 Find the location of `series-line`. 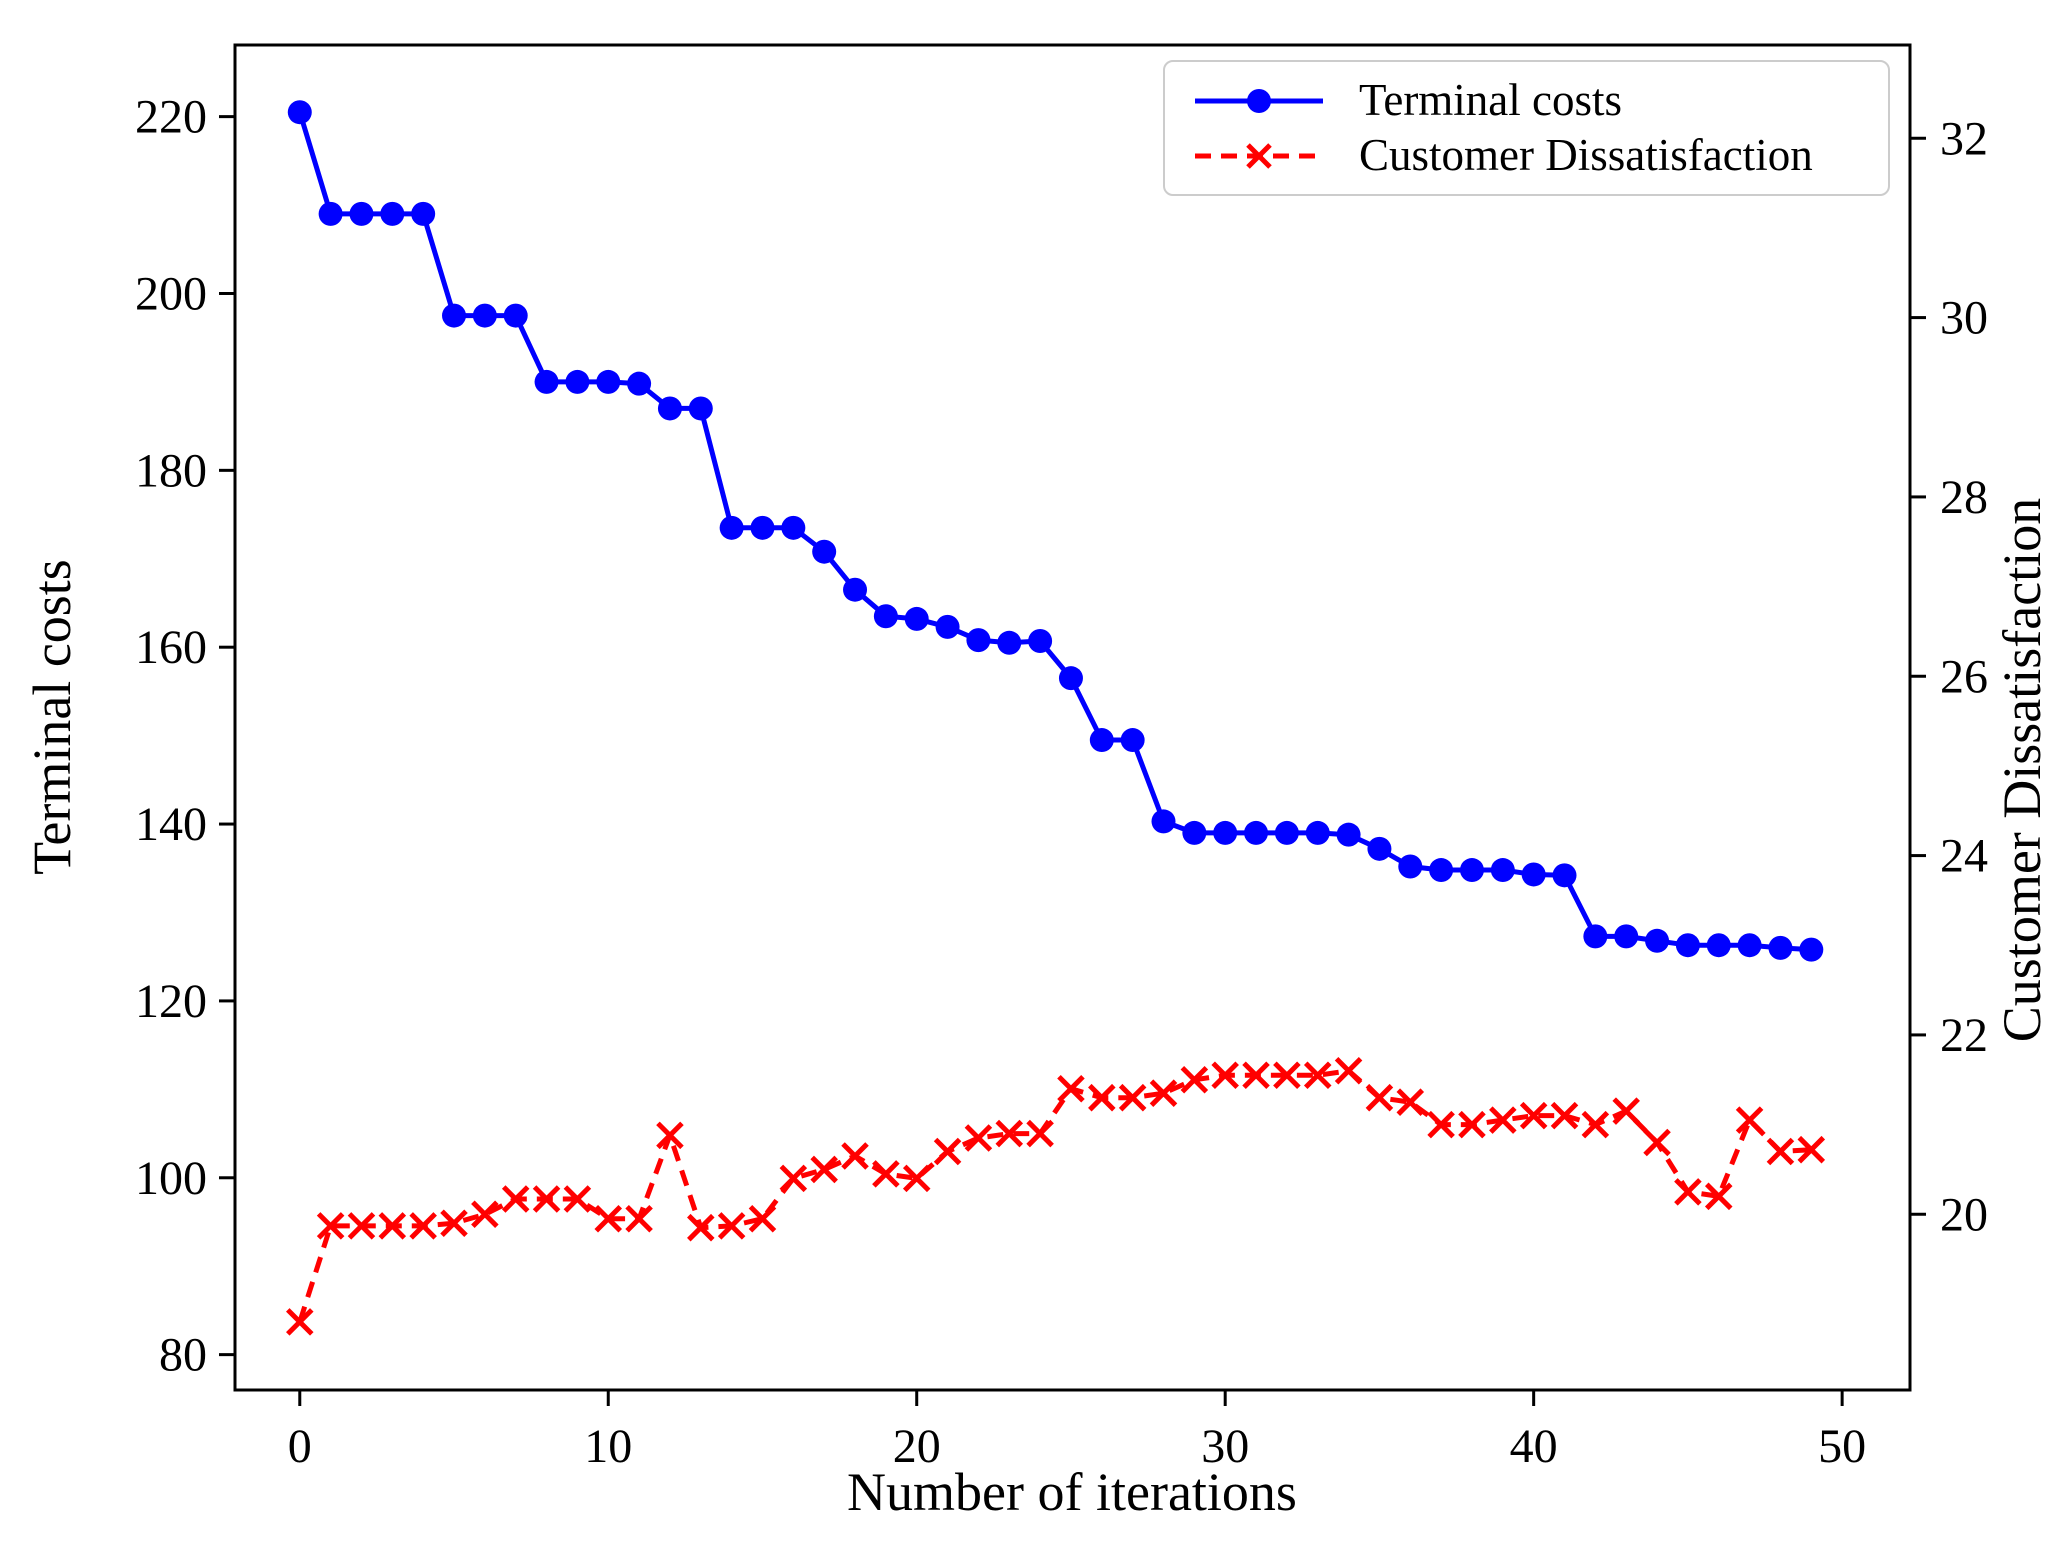

series-line is located at coordinates (1054, 1195).